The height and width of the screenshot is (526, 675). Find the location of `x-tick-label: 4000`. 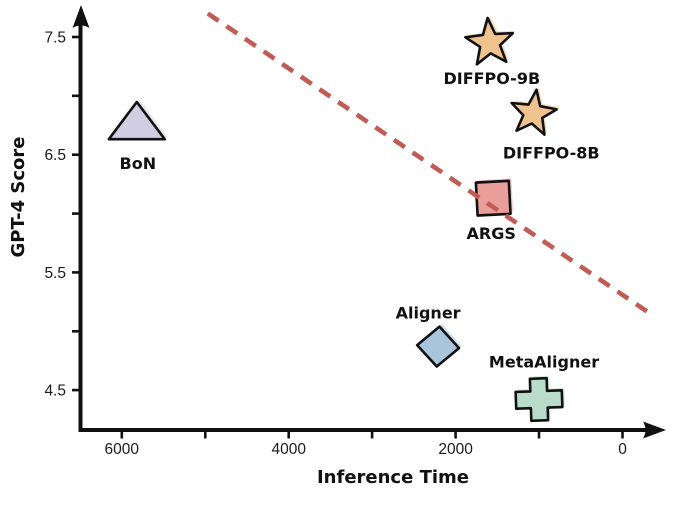

x-tick-label: 4000 is located at coordinates (288, 449).